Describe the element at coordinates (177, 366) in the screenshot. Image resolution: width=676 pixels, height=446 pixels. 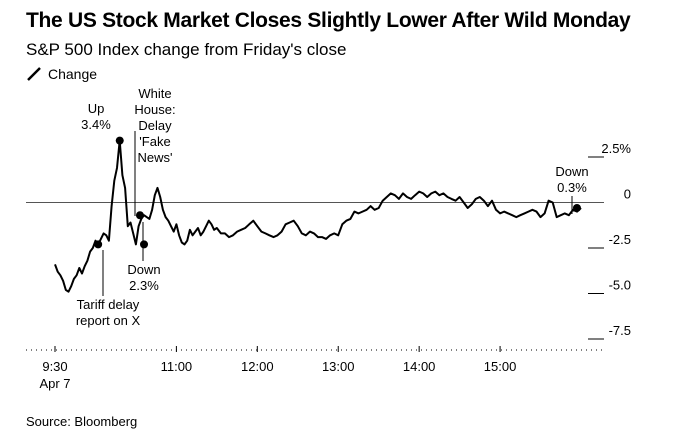
I see `x-tick-label: 11:00` at that location.